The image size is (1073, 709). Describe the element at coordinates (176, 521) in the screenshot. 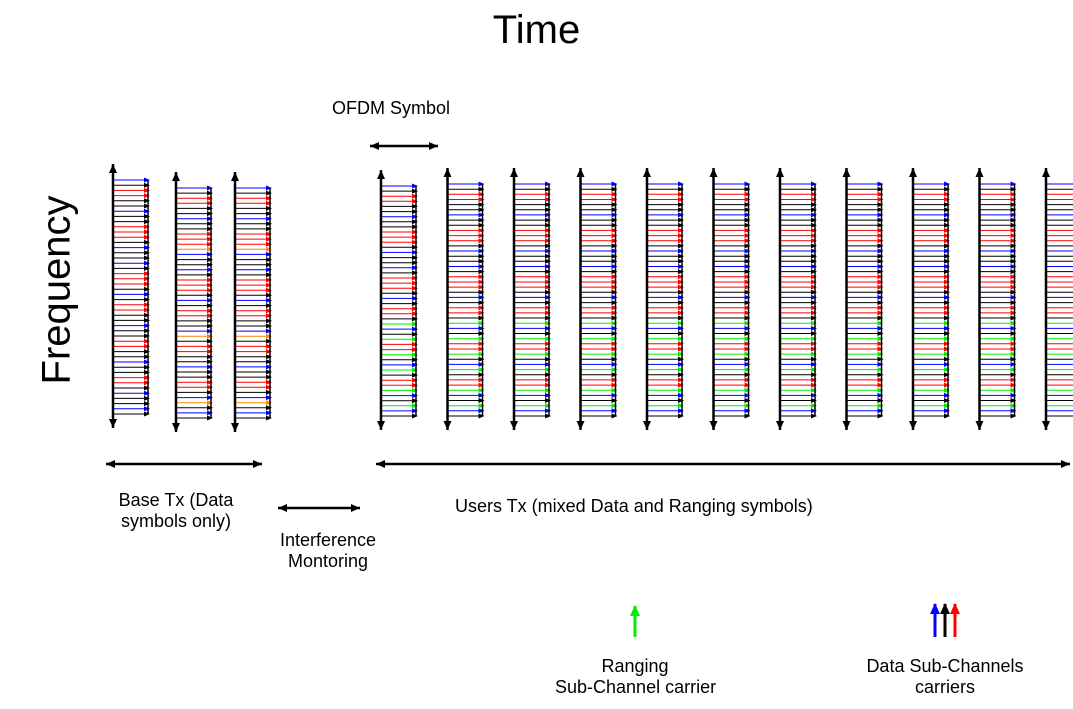

I see `base-tx-label-line-2: symbols only)` at that location.